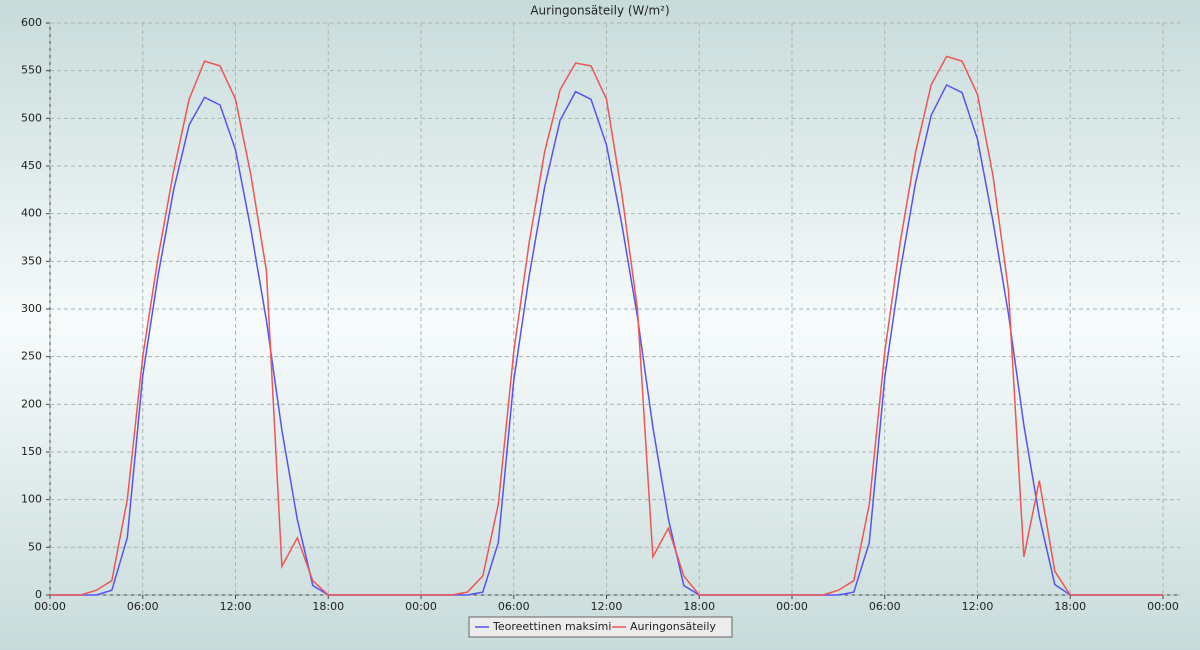 Image resolution: width=1200 pixels, height=650 pixels. I want to click on y-tick-label: 350, so click(31, 260).